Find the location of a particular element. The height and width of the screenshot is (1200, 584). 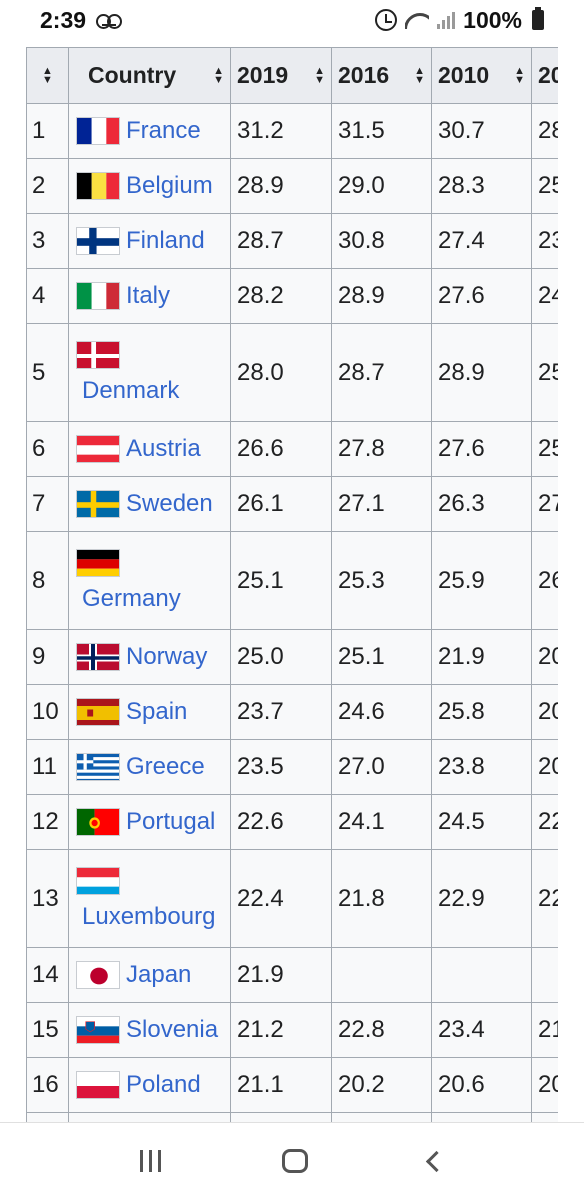

country-link: Luxembourg is located at coordinates (149, 916).